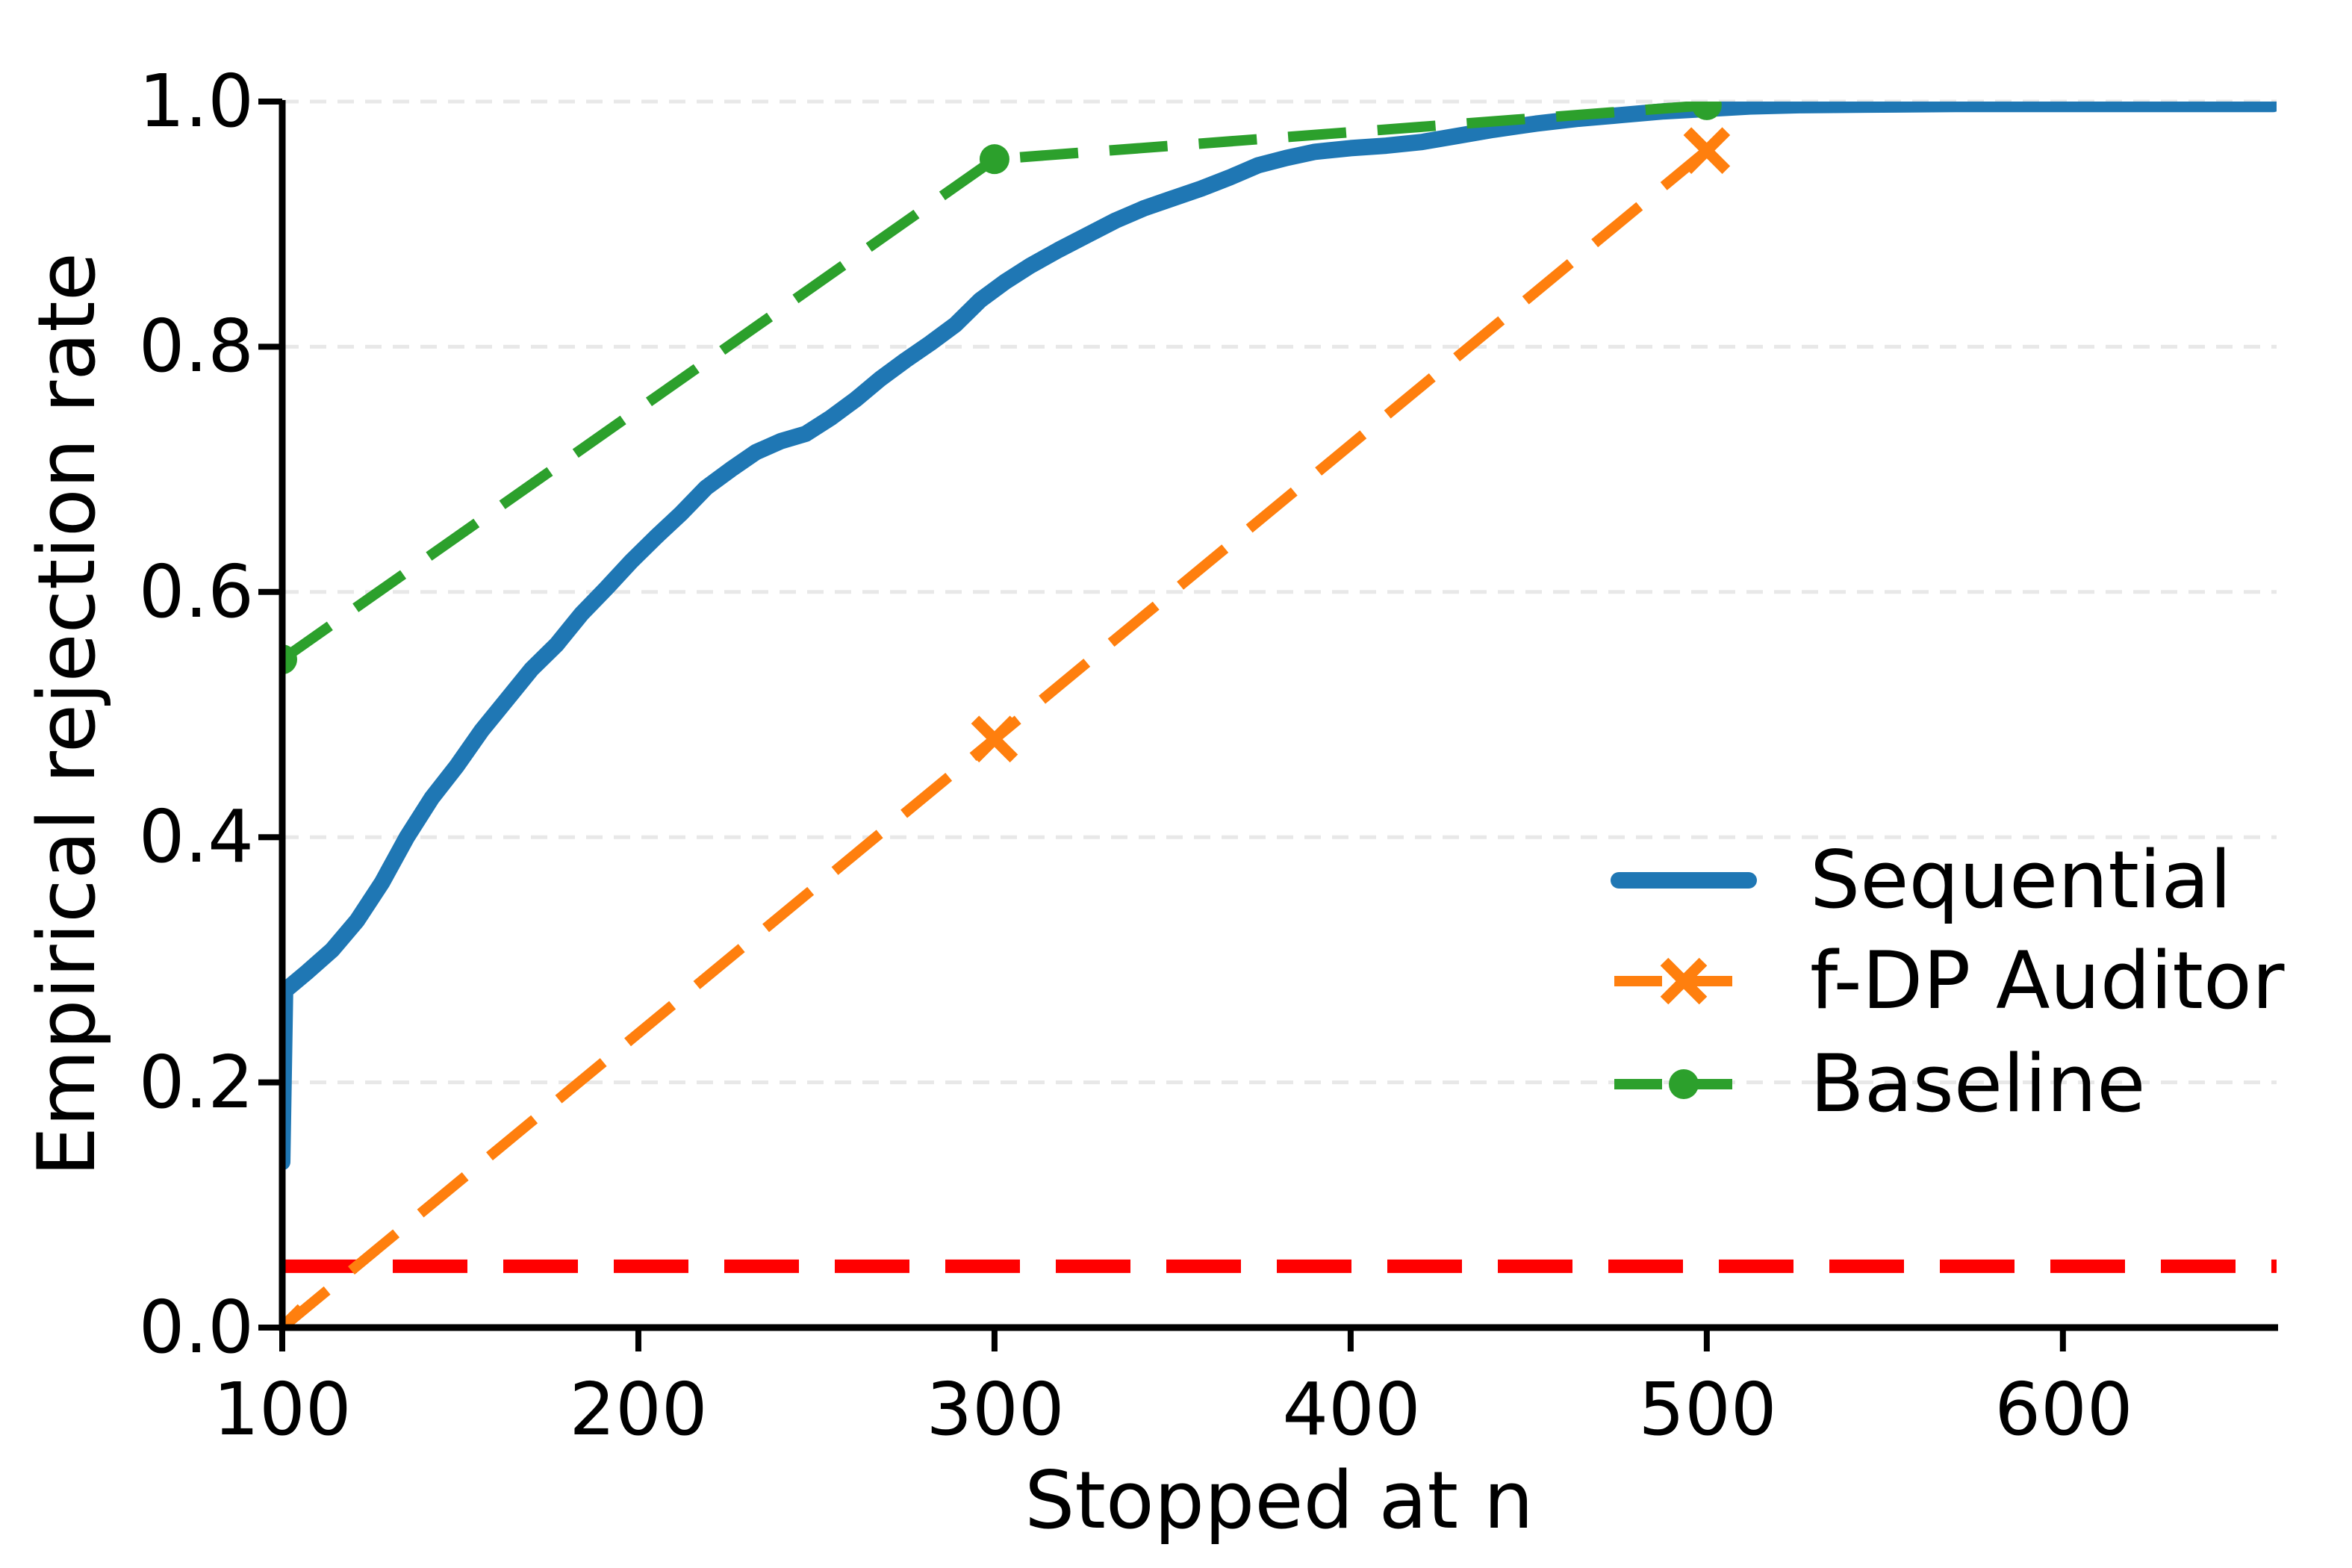  I want to click on x-axis-label: Stopped at n, so click(1279, 1500).